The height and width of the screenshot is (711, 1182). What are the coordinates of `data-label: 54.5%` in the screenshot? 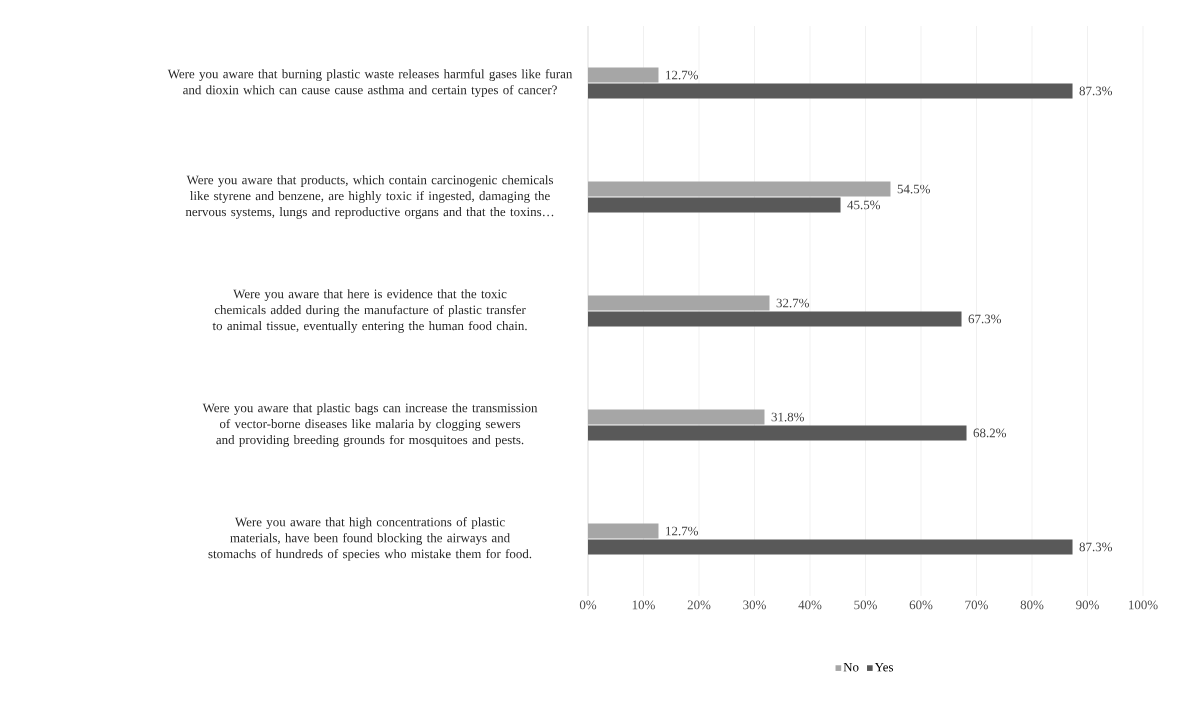 It's located at (913, 189).